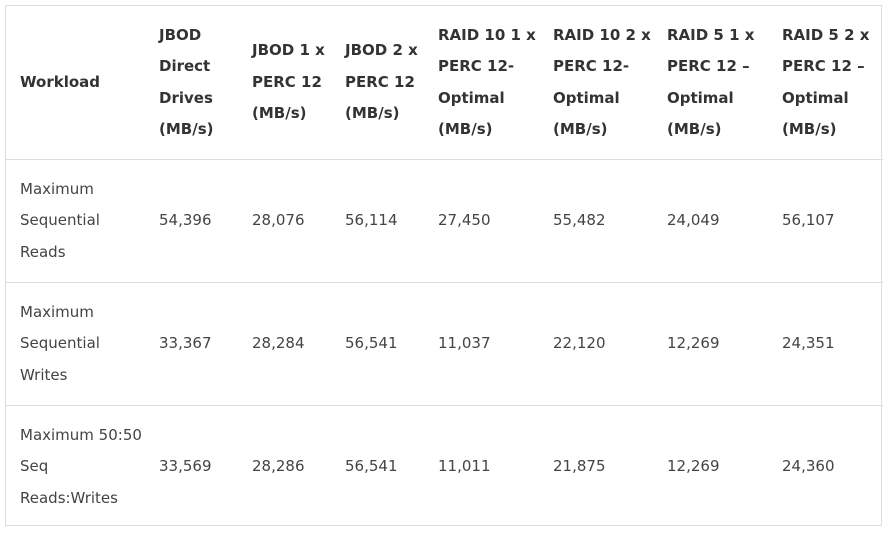 The height and width of the screenshot is (536, 890). What do you see at coordinates (371, 220) in the screenshot?
I see `table-cell: 56,114` at bounding box center [371, 220].